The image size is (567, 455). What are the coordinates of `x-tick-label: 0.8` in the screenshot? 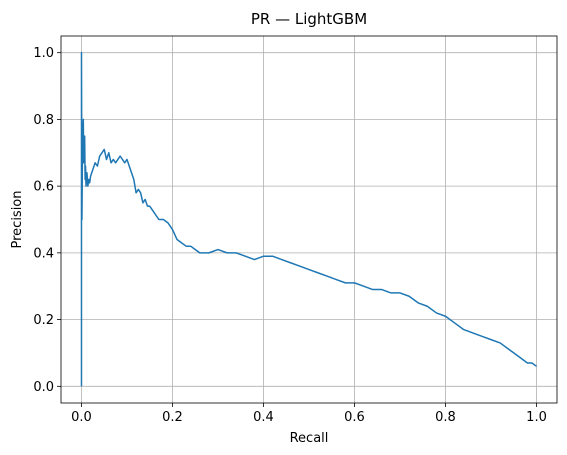 It's located at (445, 417).